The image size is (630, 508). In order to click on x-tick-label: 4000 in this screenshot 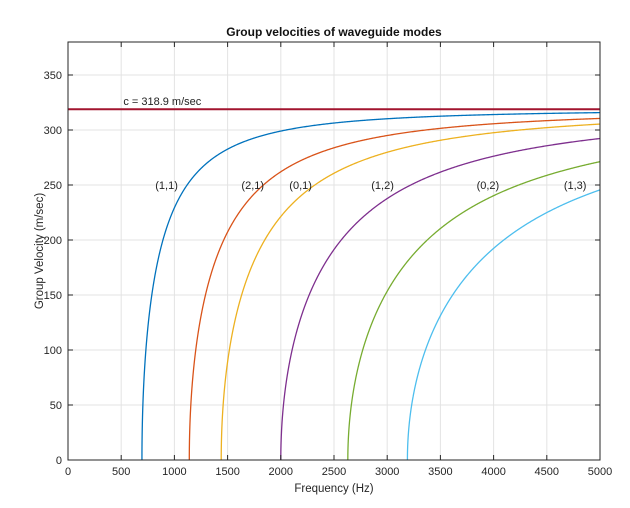, I will do `click(493, 472)`.